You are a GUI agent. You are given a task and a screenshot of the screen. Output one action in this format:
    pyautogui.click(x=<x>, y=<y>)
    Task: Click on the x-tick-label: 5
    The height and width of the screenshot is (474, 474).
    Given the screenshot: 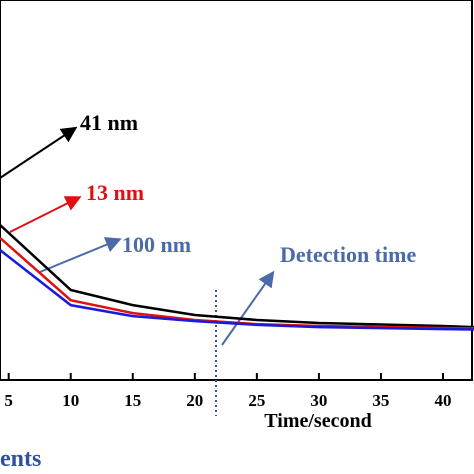 What is the action you would take?
    pyautogui.click(x=8, y=400)
    